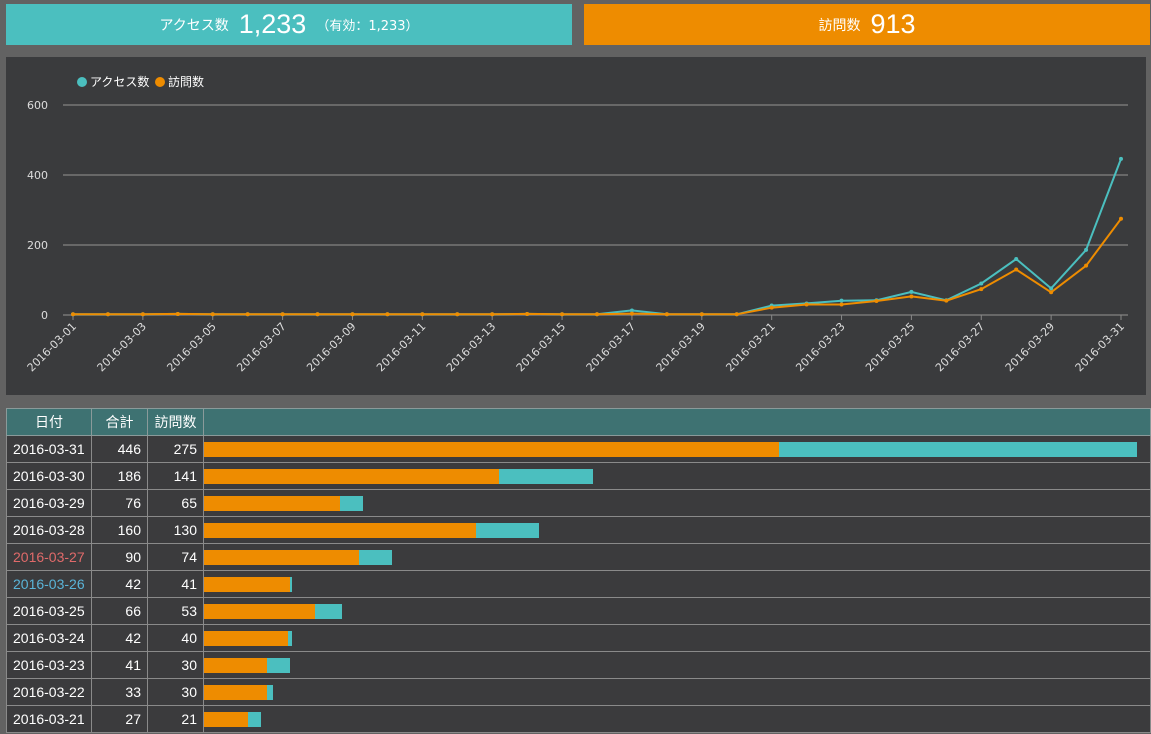 The height and width of the screenshot is (734, 1151). What do you see at coordinates (119, 530) in the screenshot?
I see `row-total: 160` at bounding box center [119, 530].